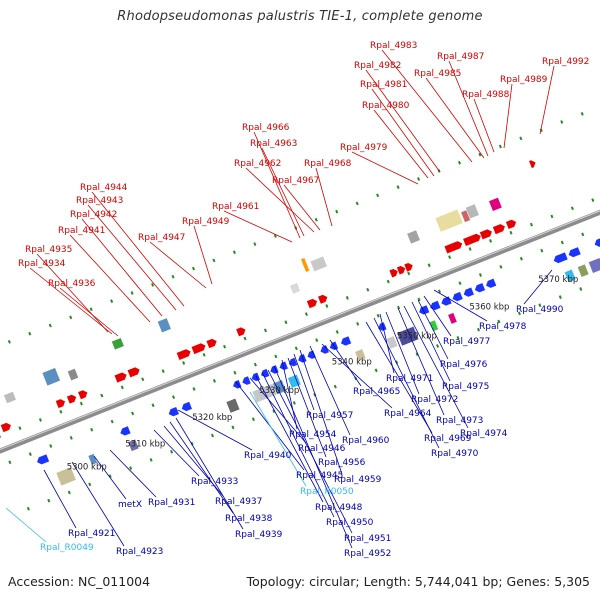 The height and width of the screenshot is (600, 600). Describe the element at coordinates (139, 552) in the screenshot. I see `reverse-gene-label: Rpal_4923` at that location.